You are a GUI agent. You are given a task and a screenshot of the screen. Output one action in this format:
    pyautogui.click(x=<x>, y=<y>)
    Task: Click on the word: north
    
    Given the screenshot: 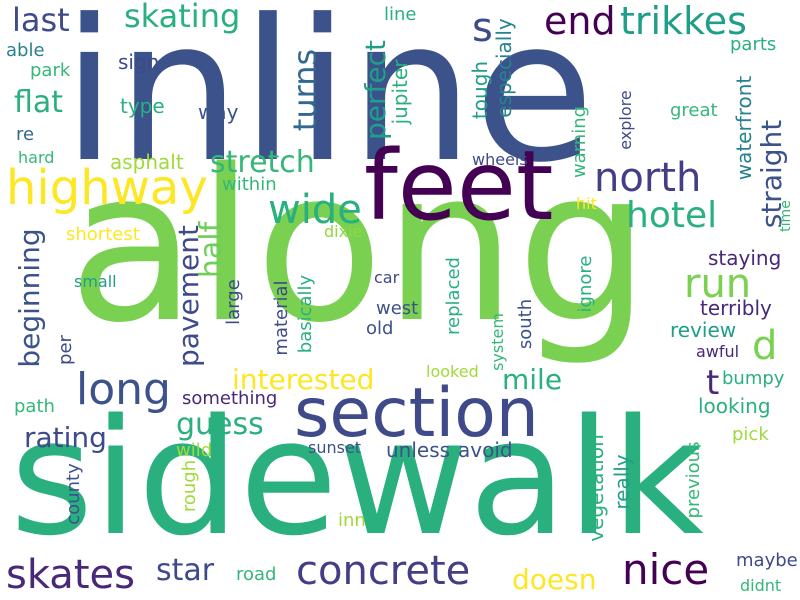 What is the action you would take?
    pyautogui.click(x=648, y=178)
    